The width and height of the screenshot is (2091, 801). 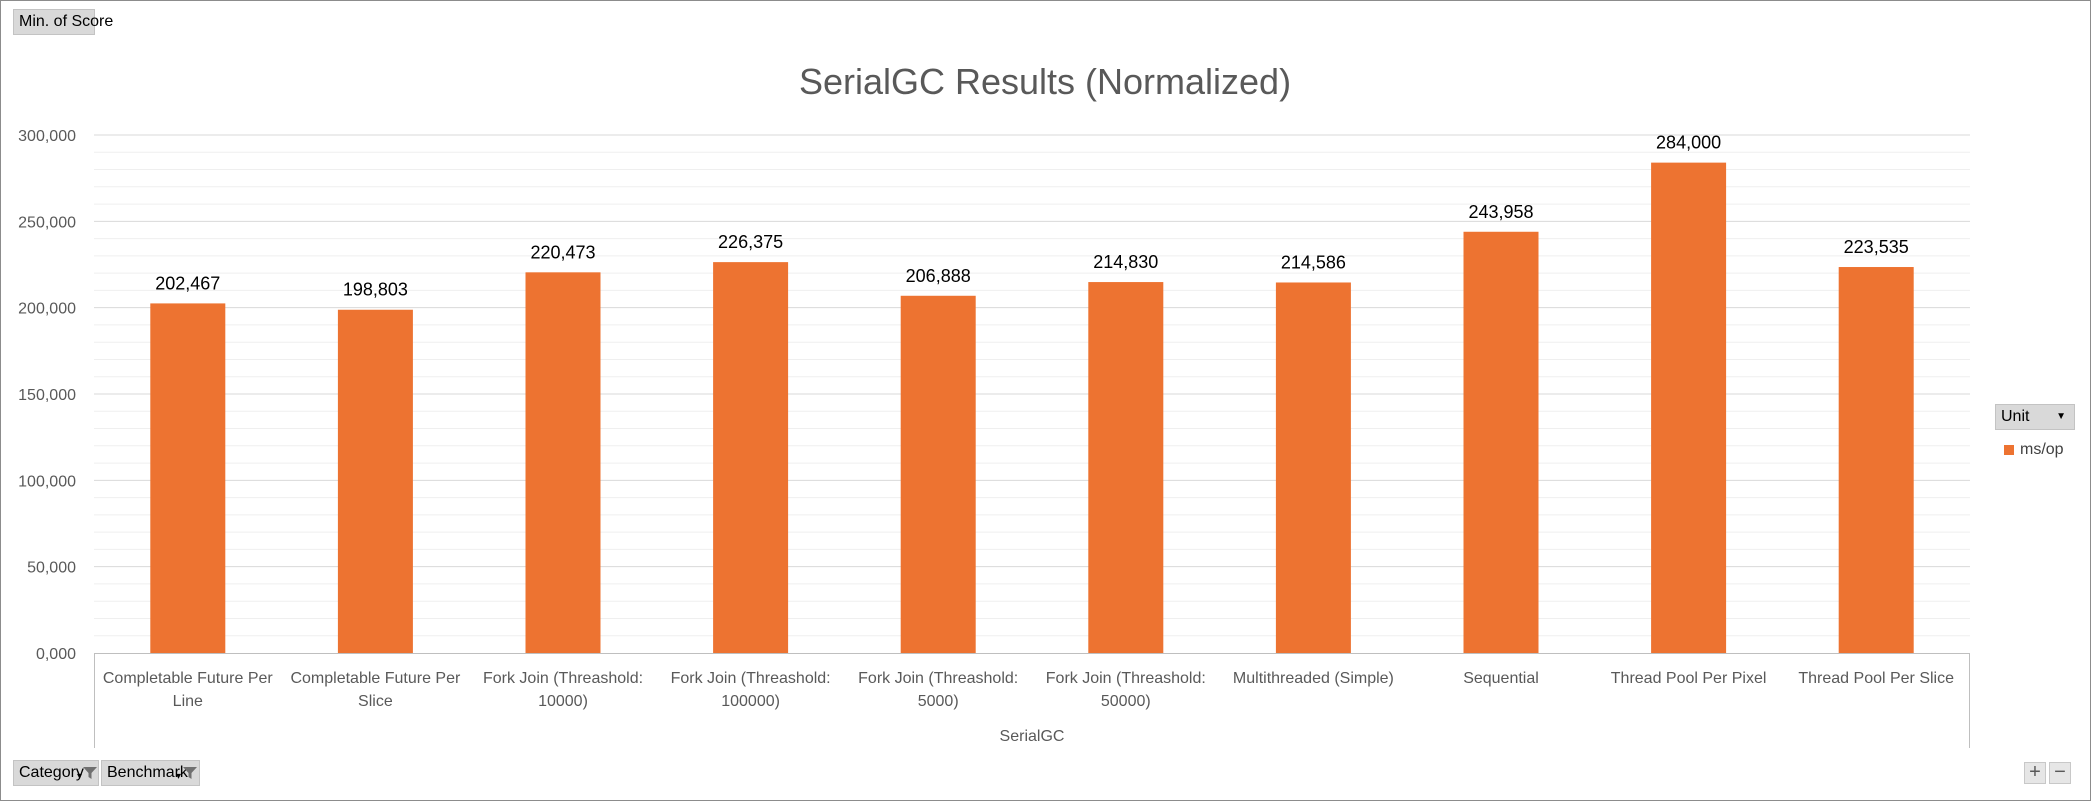 I want to click on y-tick-label: 100,000, so click(x=47, y=481).